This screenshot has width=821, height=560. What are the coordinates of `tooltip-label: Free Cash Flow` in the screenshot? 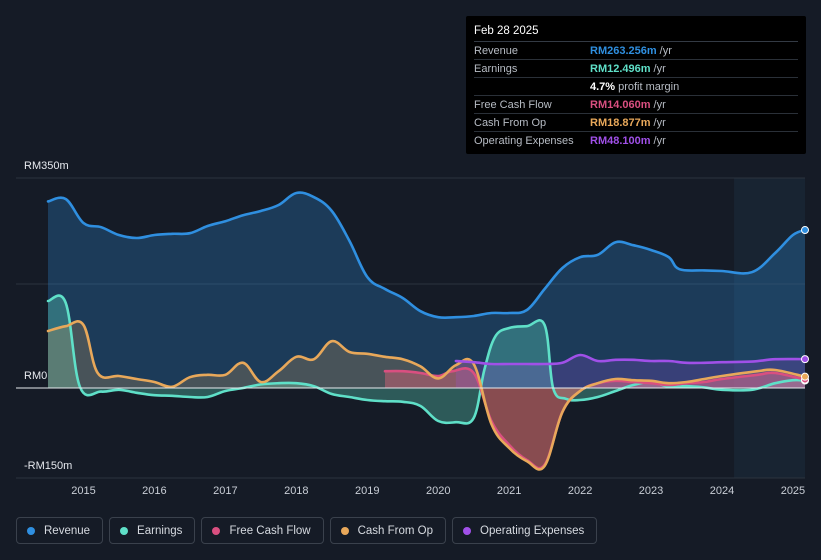 It's located at (513, 104).